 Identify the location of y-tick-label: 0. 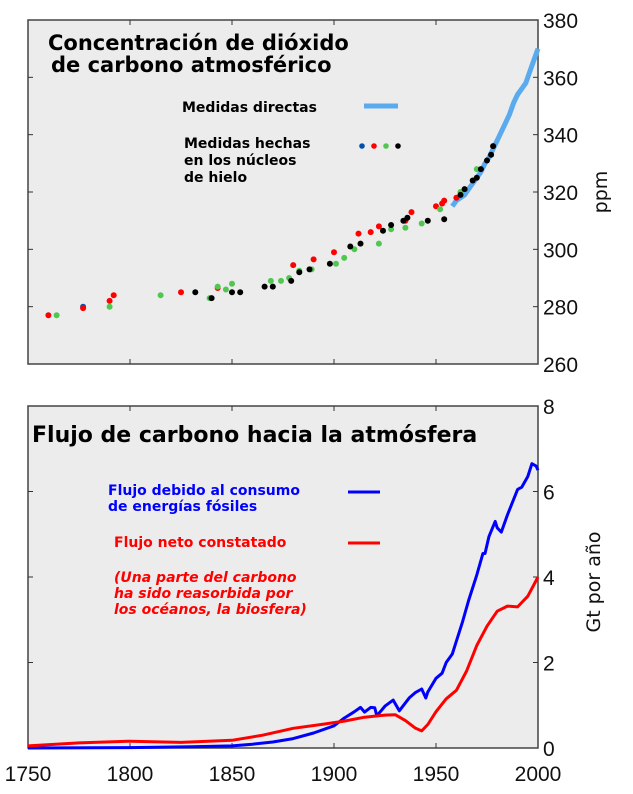
(549, 749).